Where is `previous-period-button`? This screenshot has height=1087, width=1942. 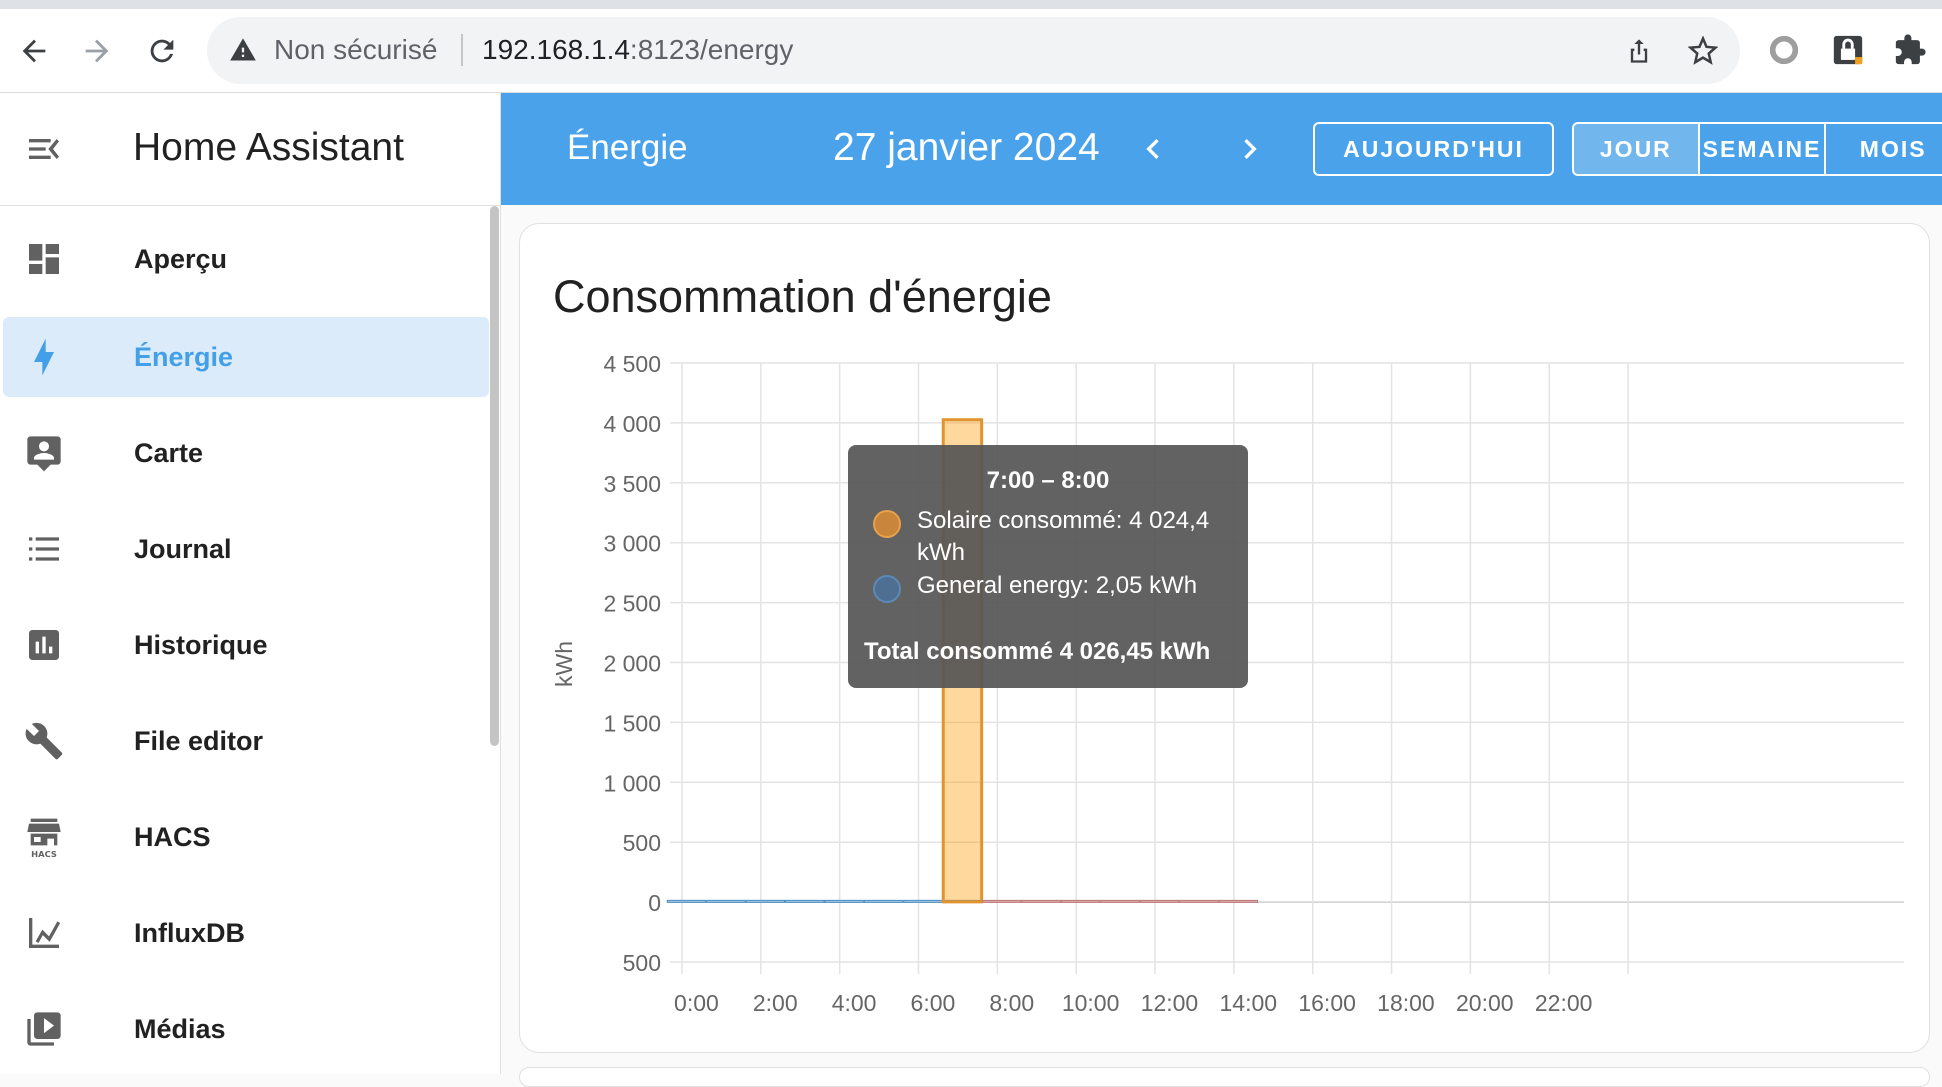
previous-period-button is located at coordinates (1153, 149).